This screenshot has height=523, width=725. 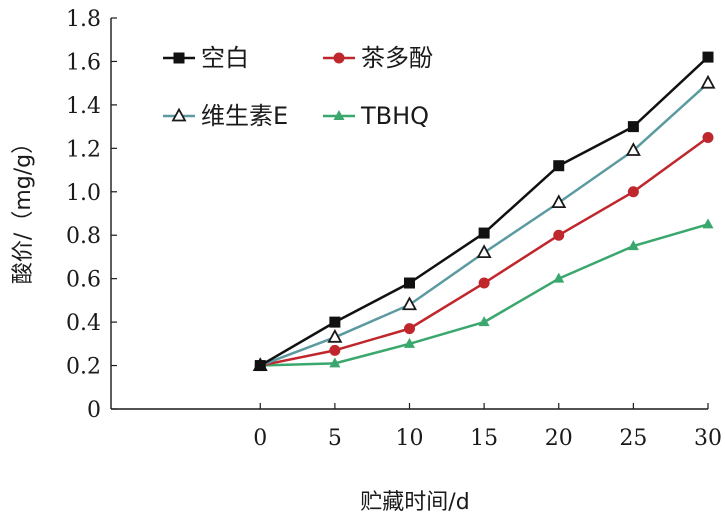 What do you see at coordinates (484, 438) in the screenshot?
I see `x-tick-label: 15` at bounding box center [484, 438].